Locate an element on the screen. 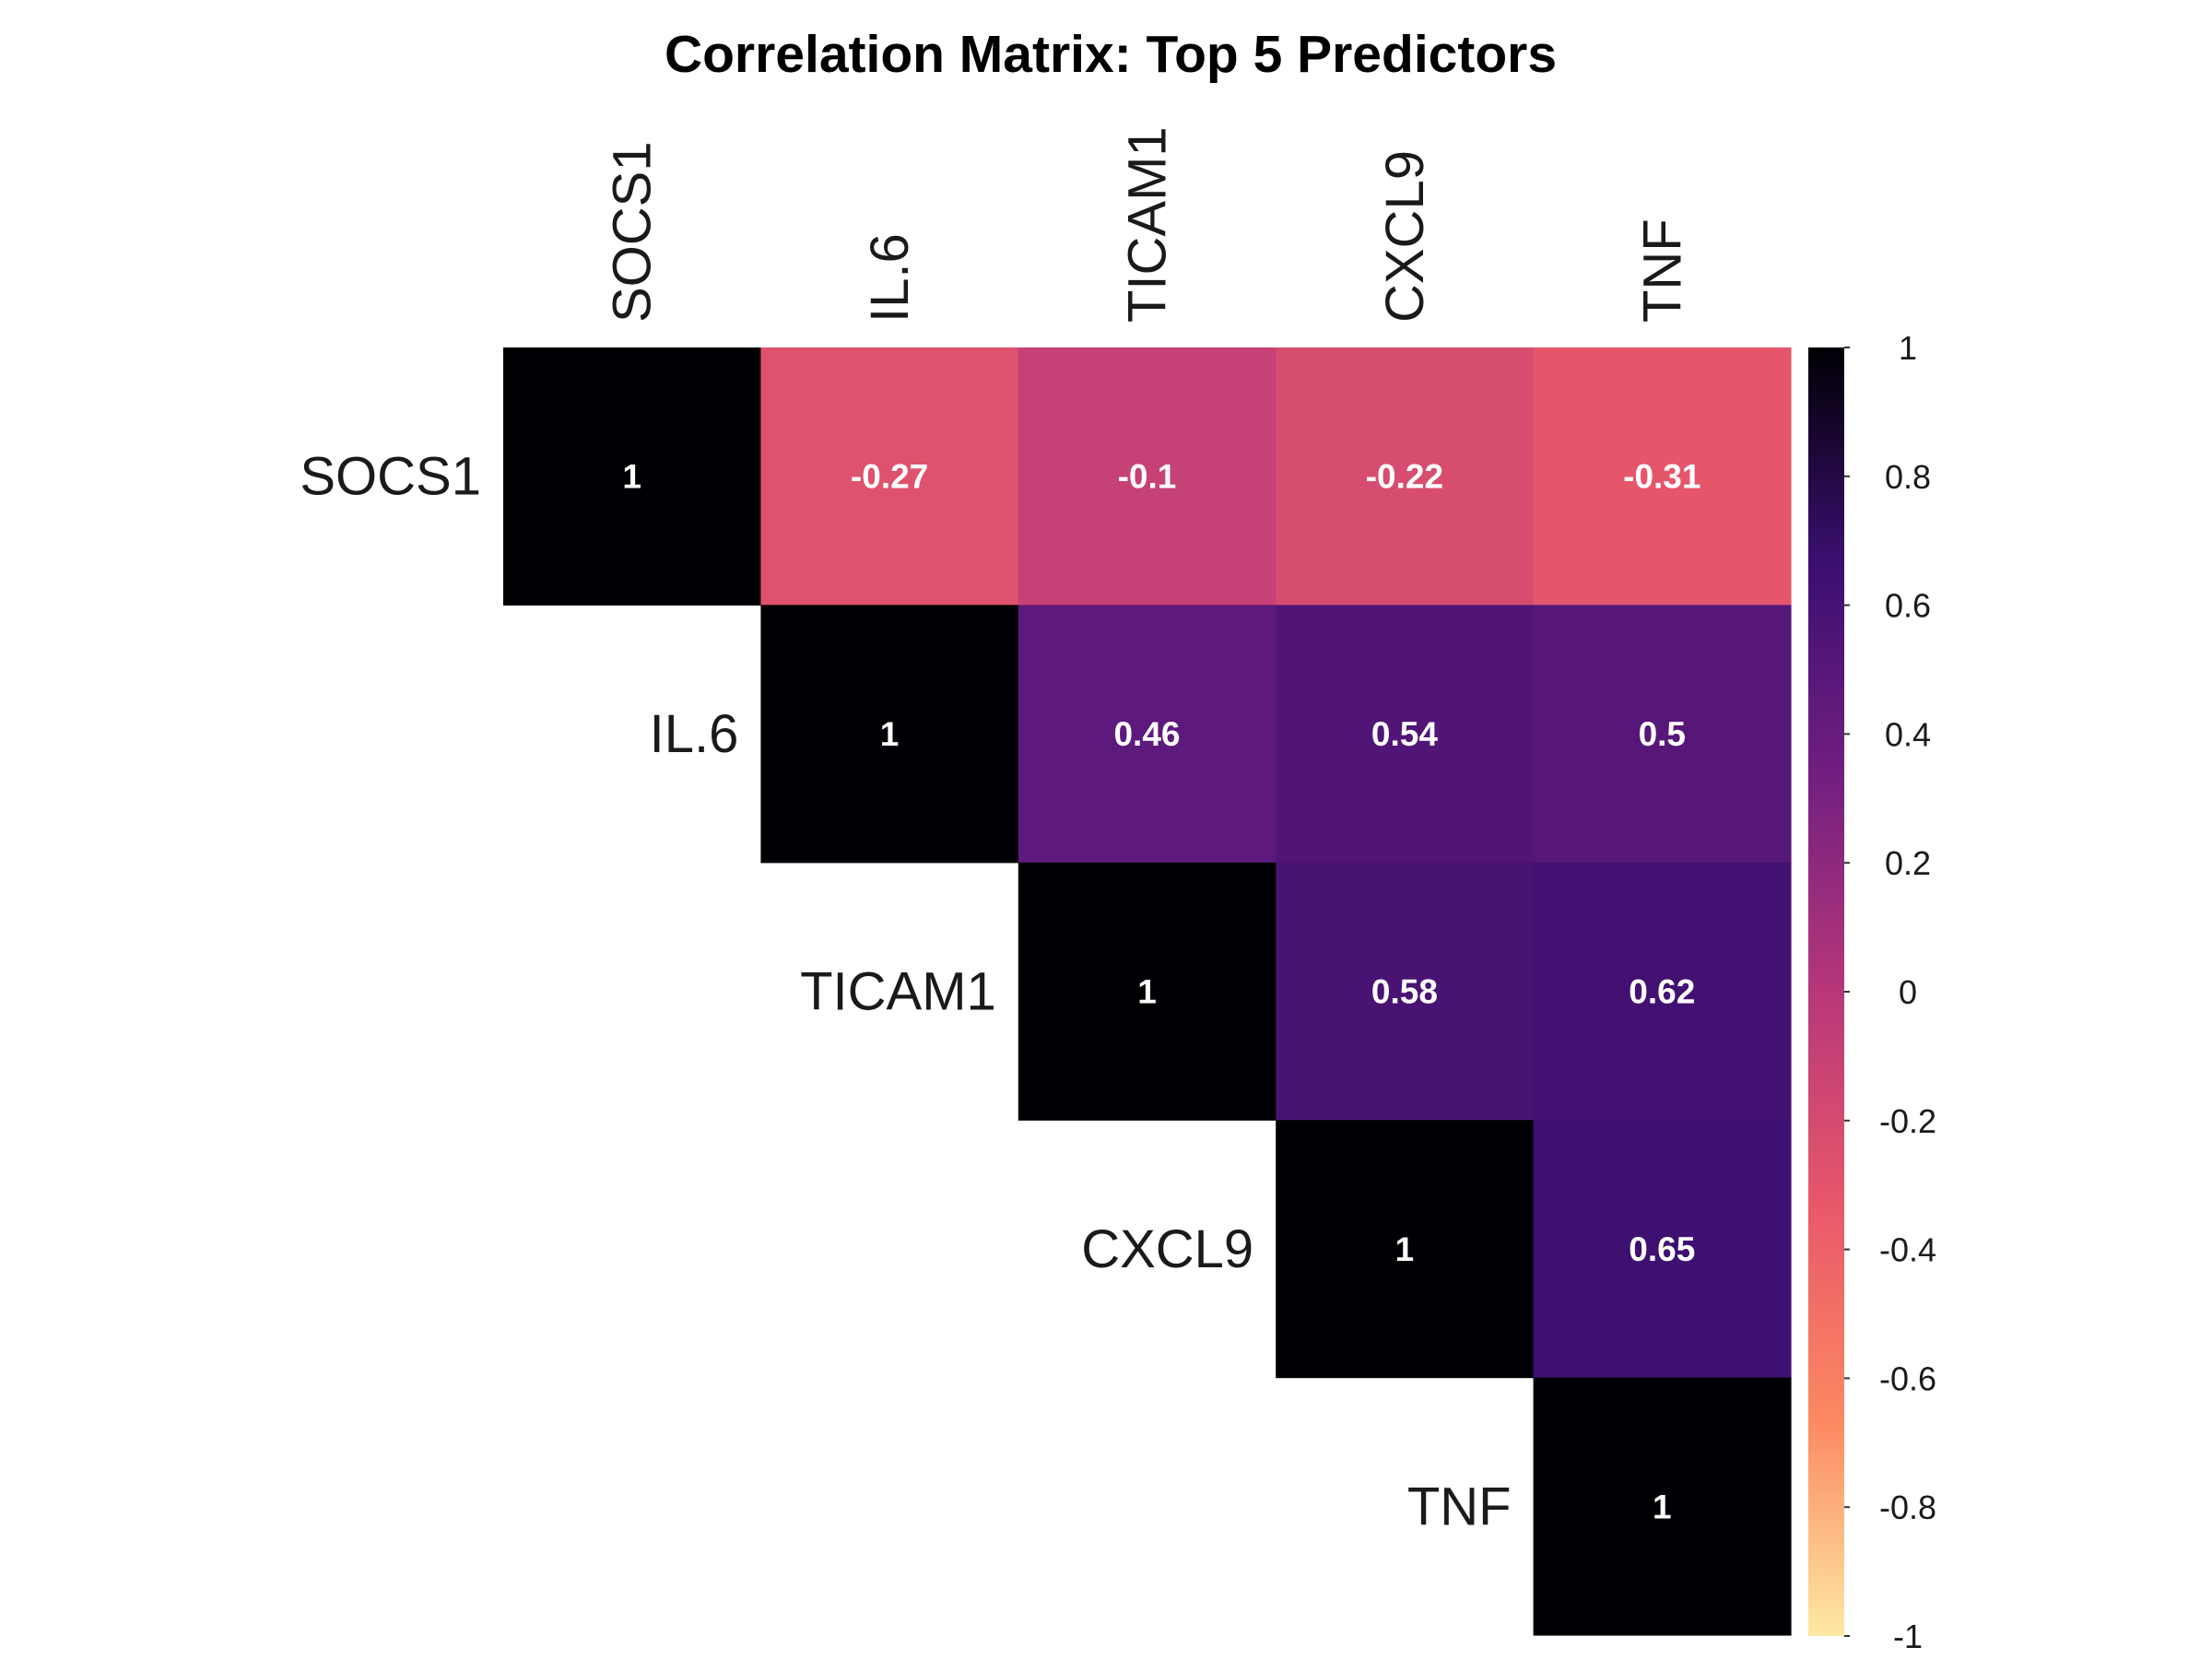 This screenshot has height=1659, width=2212. colorbar-tick-label: 0 is located at coordinates (1908, 992).